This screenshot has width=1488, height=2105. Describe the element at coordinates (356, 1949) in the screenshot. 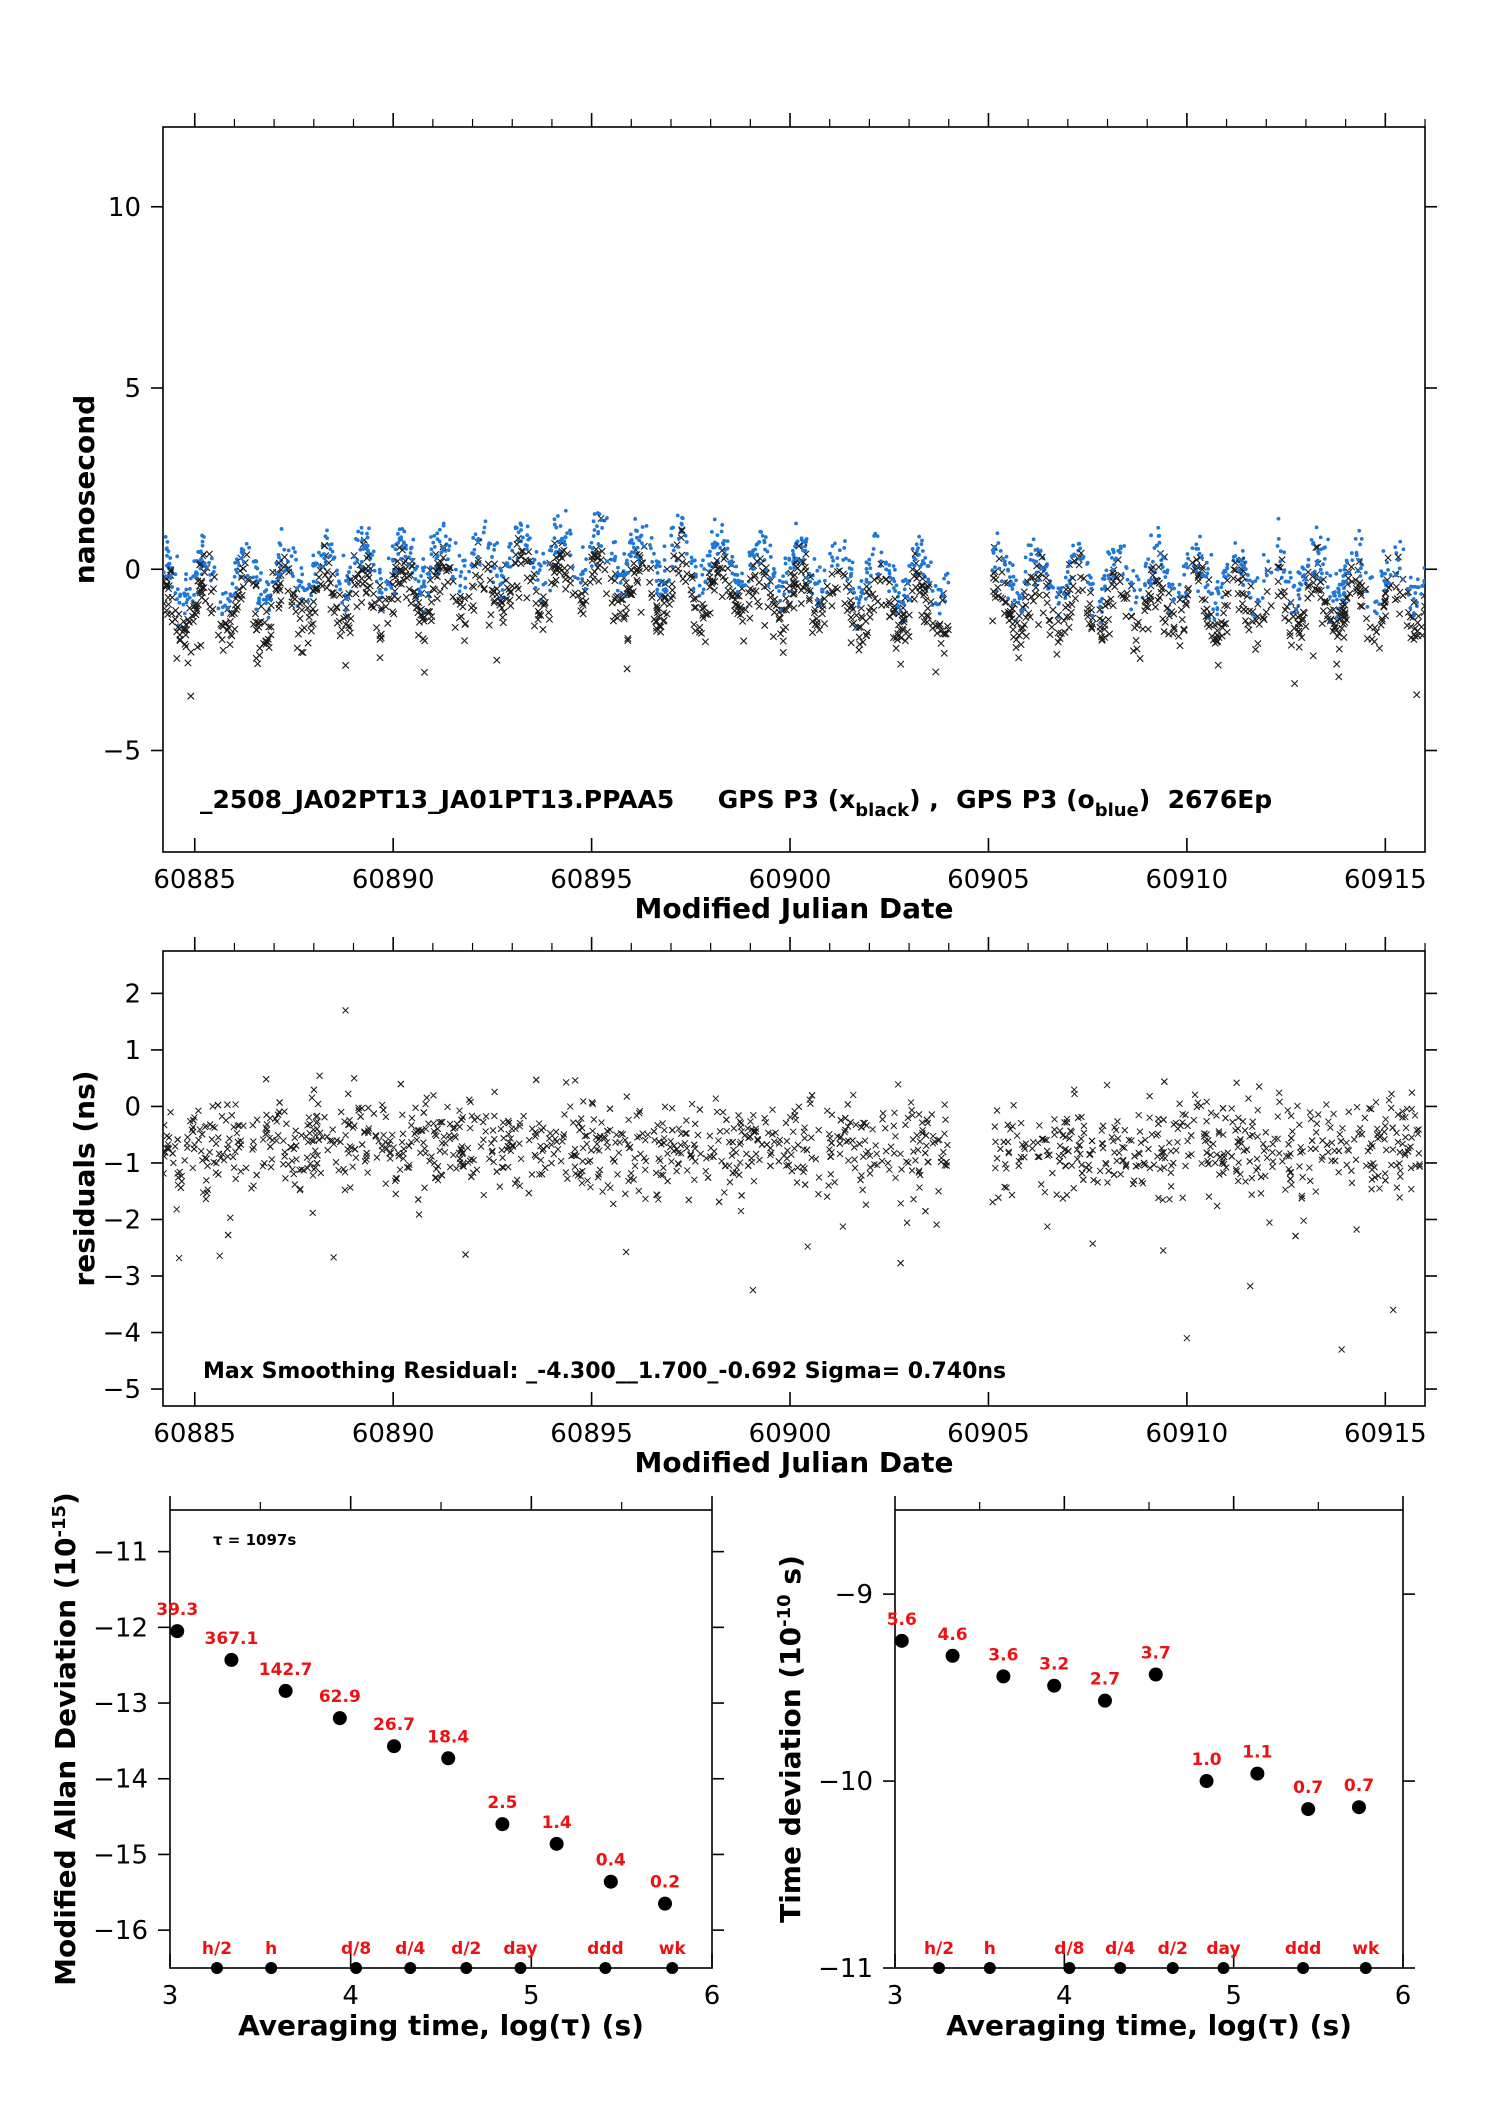

I see `tau-mark-label: d/8` at that location.